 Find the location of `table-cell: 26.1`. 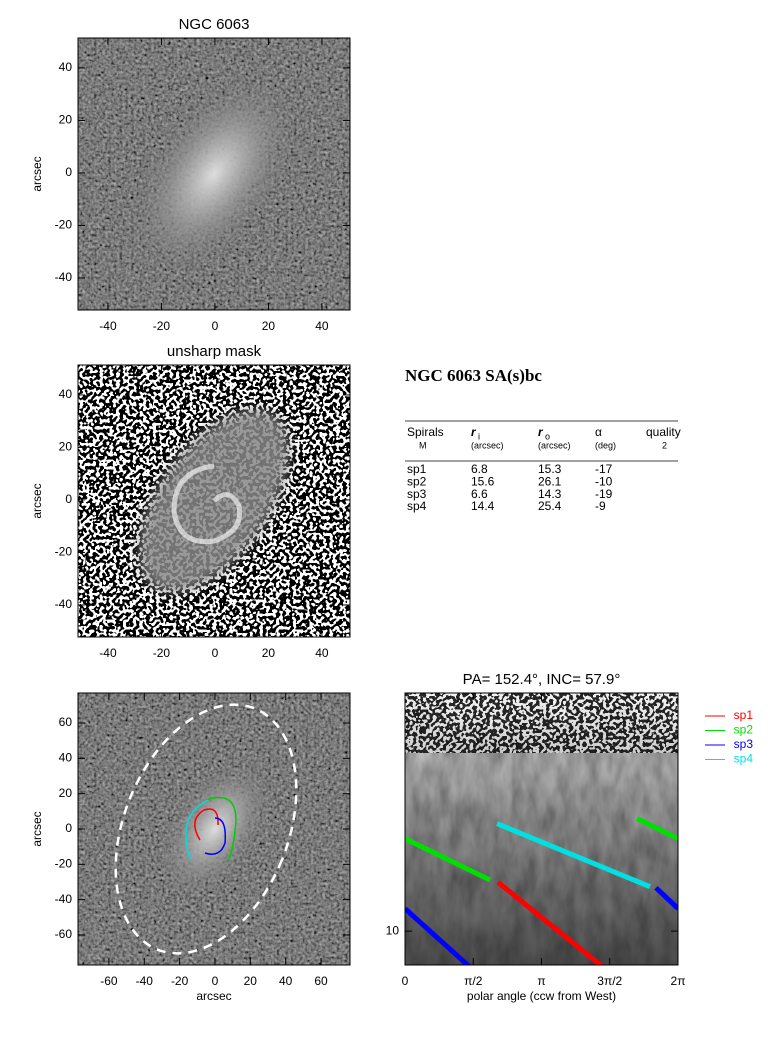

table-cell: 26.1 is located at coordinates (550, 481).